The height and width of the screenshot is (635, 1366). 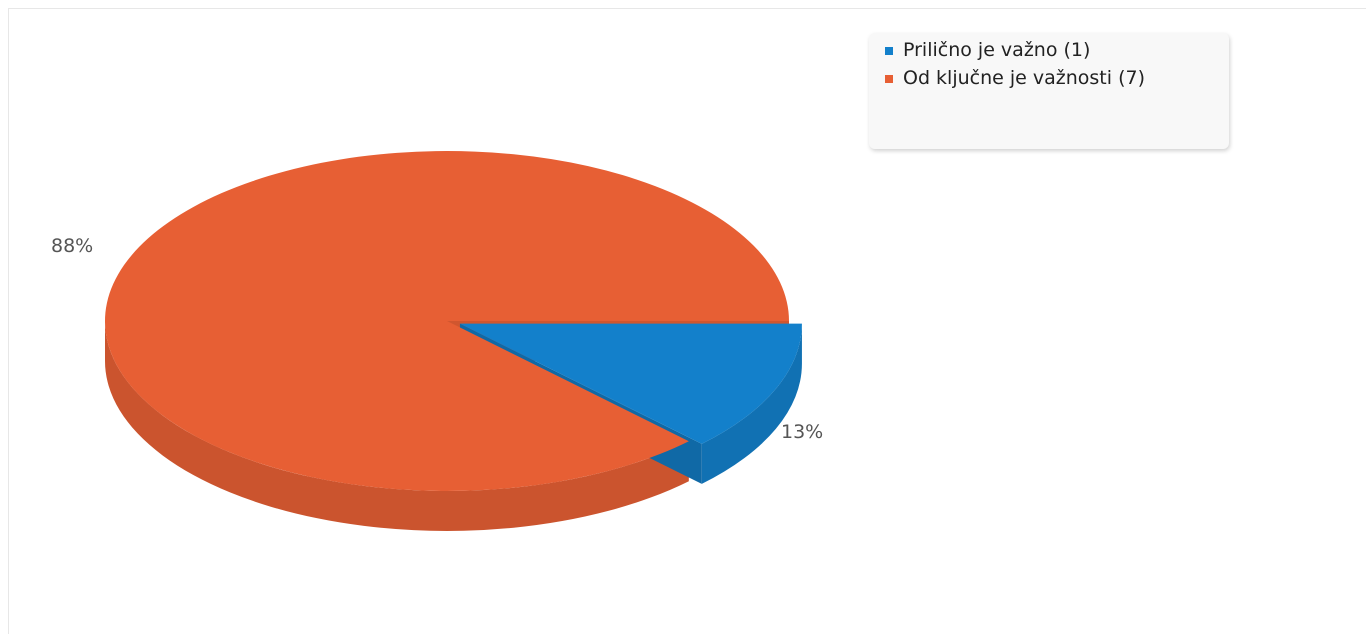 What do you see at coordinates (997, 50) in the screenshot?
I see `legend-label: Prilično je važno (1)` at bounding box center [997, 50].